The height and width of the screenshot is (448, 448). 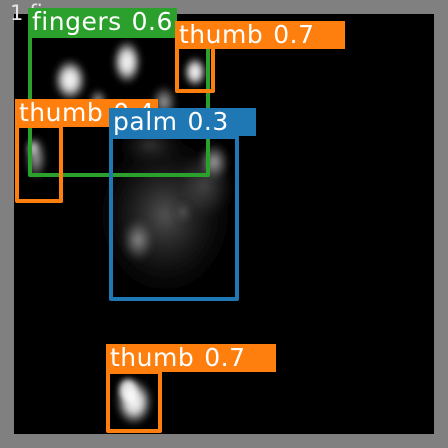 What do you see at coordinates (182, 122) in the screenshot?
I see `detection-label-palm: palm 0.3` at bounding box center [182, 122].